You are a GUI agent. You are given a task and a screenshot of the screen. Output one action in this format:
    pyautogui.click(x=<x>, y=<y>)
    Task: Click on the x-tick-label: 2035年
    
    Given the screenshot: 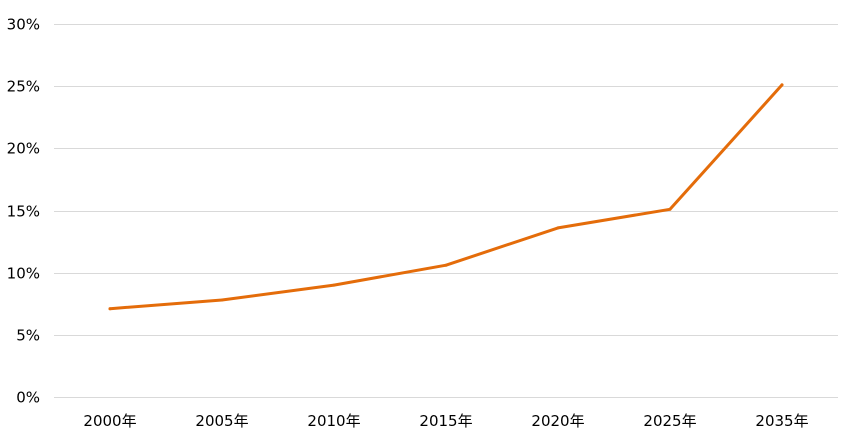 What is the action you would take?
    pyautogui.click(x=781, y=421)
    